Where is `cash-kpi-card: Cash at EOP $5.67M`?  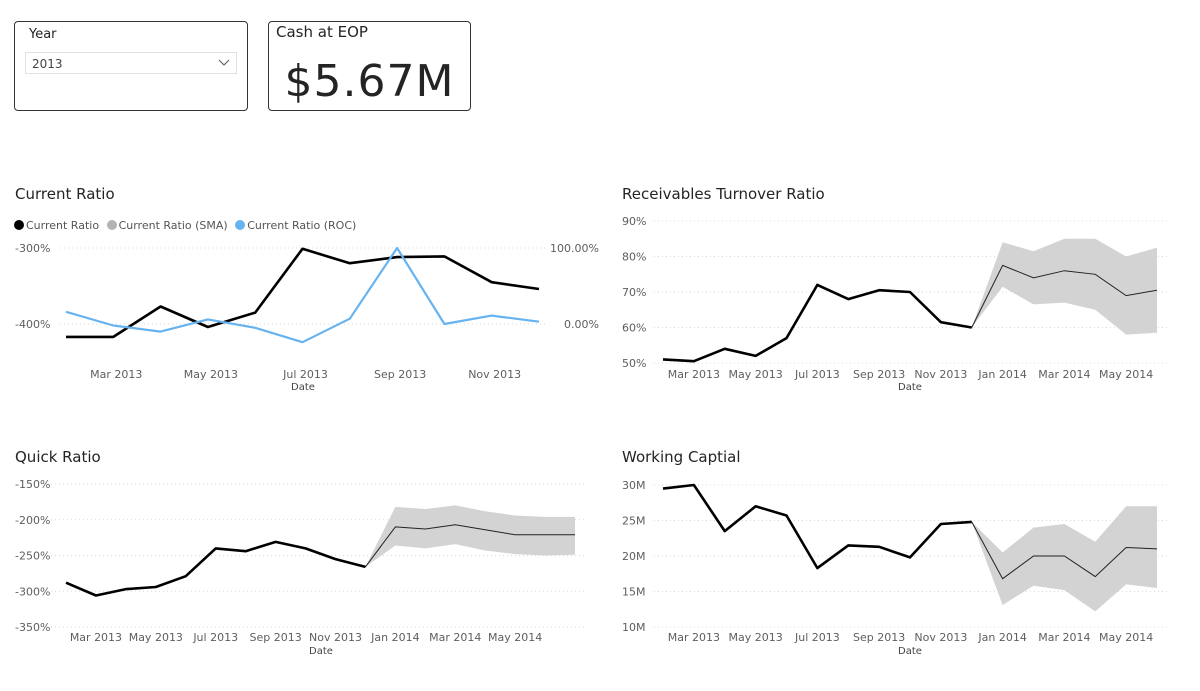
cash-kpi-card: Cash at EOP $5.67M is located at coordinates (369, 66).